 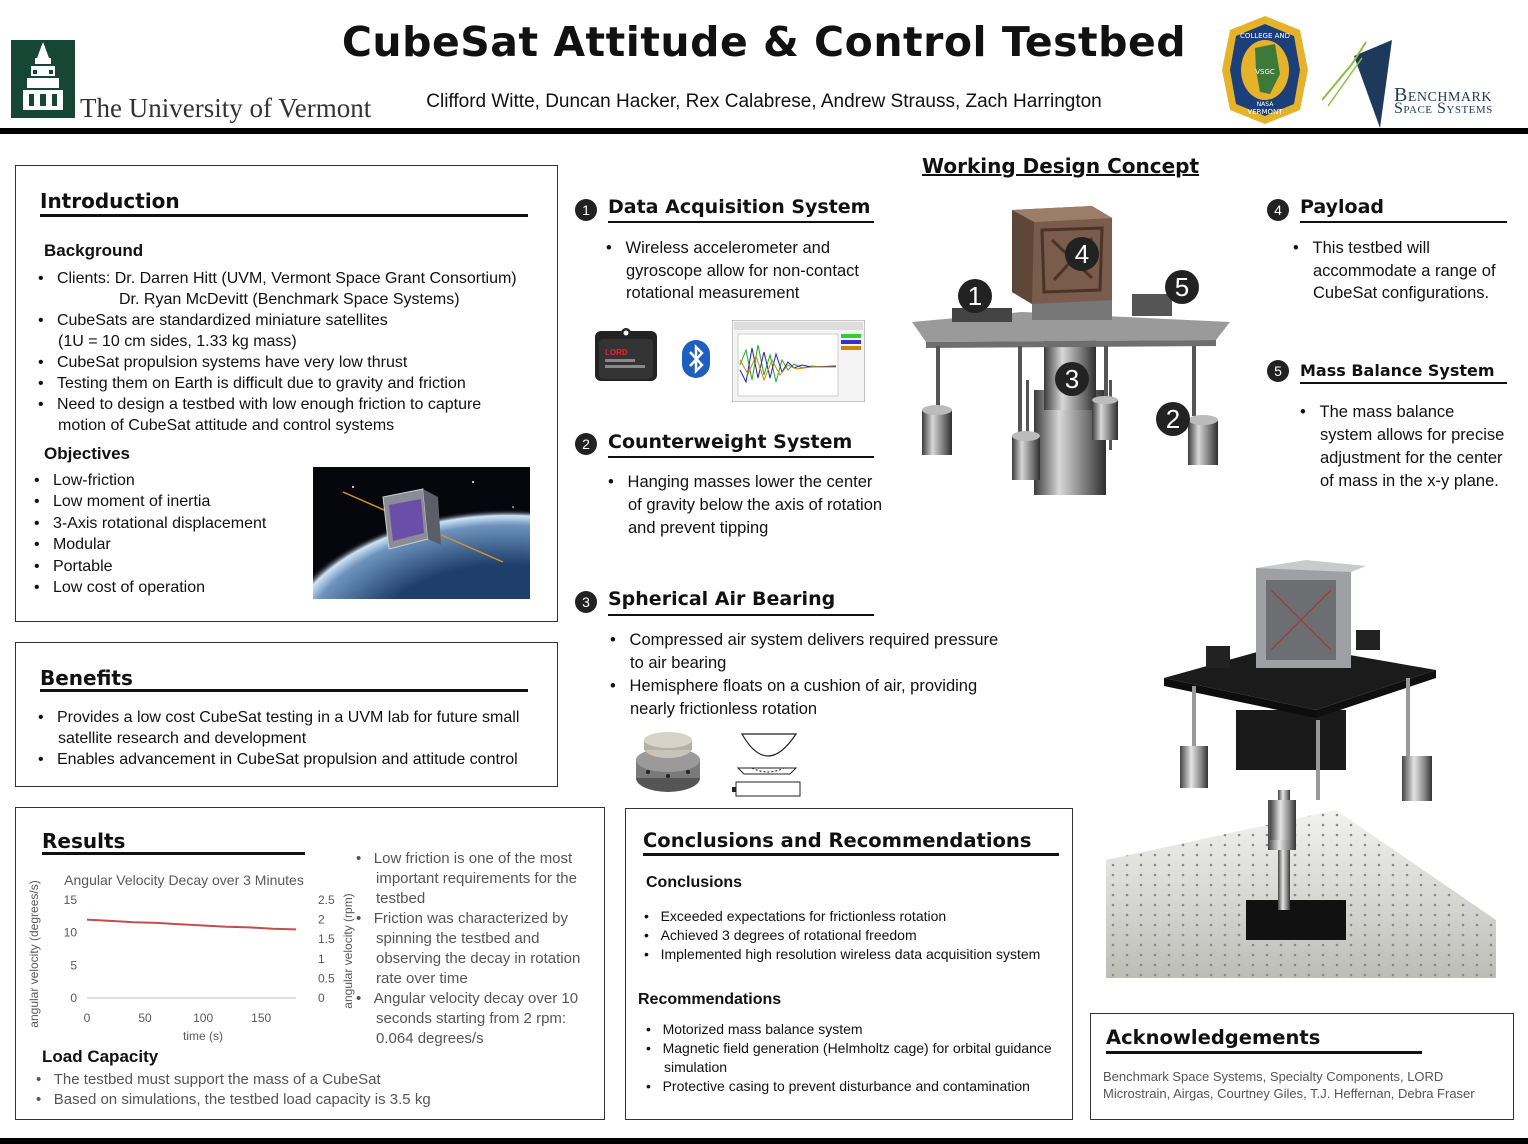 What do you see at coordinates (321, 998) in the screenshot?
I see `y-right-tick-label: 0` at bounding box center [321, 998].